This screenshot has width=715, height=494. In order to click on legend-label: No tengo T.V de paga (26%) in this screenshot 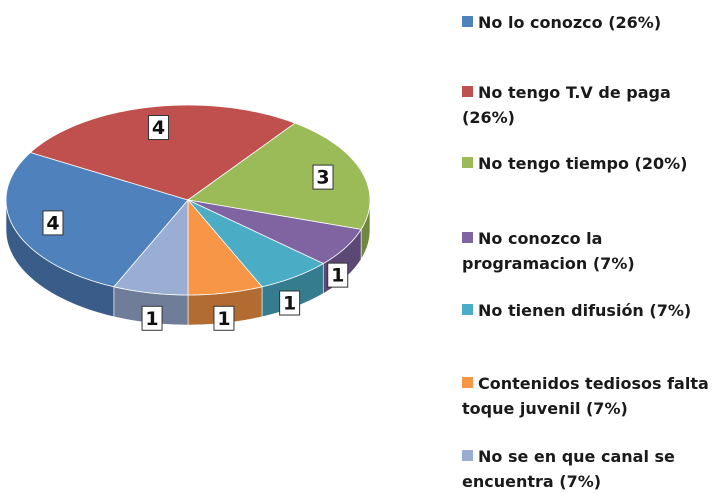, I will do `click(566, 105)`.